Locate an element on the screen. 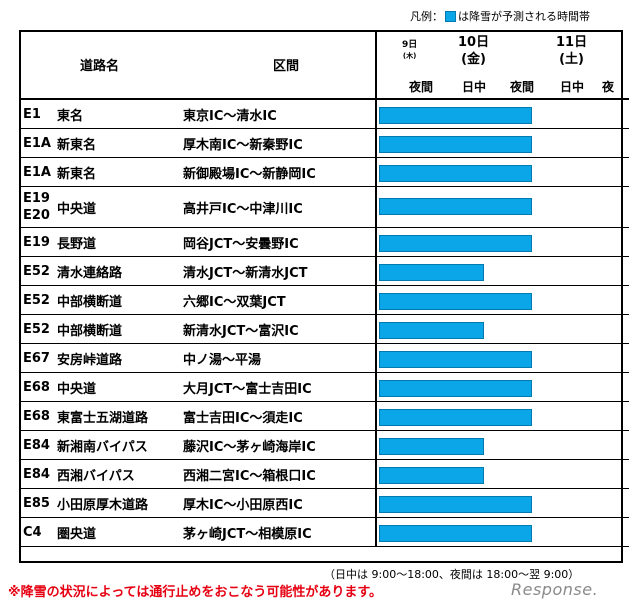  road-name: 安房峠道路 is located at coordinates (120, 358).